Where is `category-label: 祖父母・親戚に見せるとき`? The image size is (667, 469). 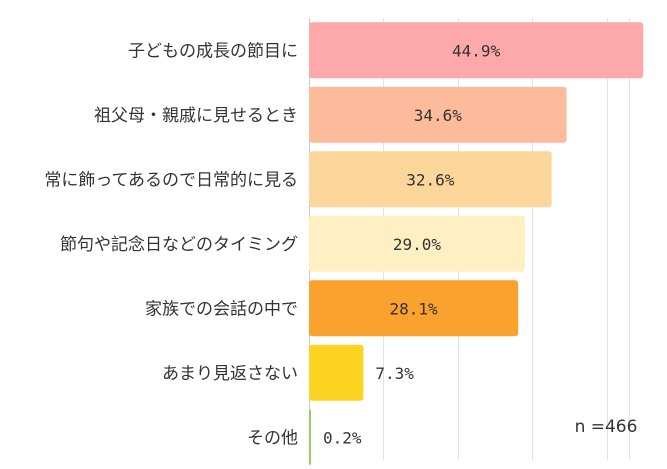 category-label: 祖父母・親戚に見せるとき is located at coordinates (196, 116).